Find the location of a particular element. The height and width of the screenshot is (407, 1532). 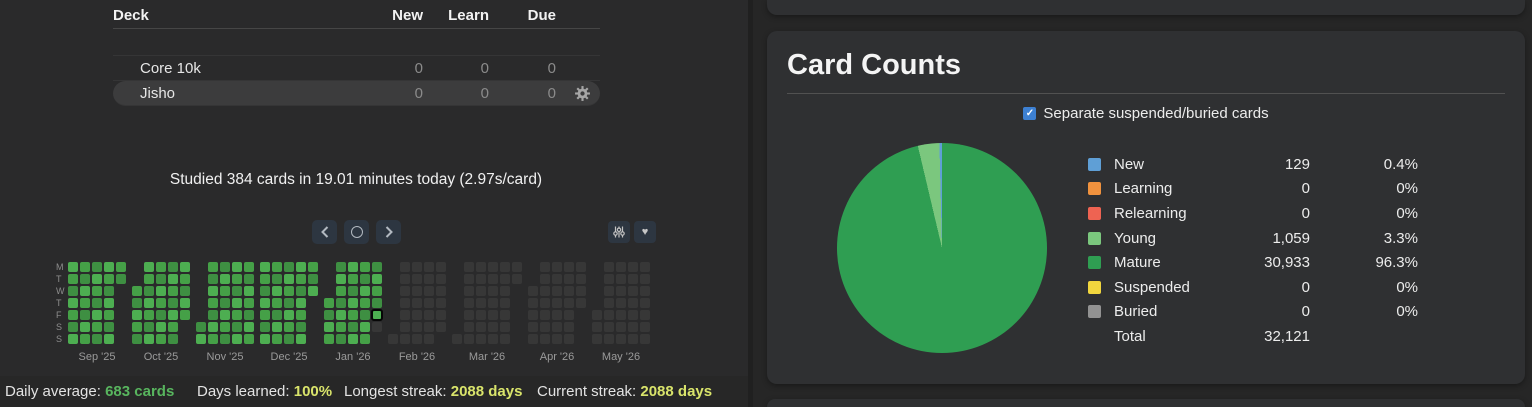

deck-row-jisho: Jisho 0 0 0 is located at coordinates (356, 93).